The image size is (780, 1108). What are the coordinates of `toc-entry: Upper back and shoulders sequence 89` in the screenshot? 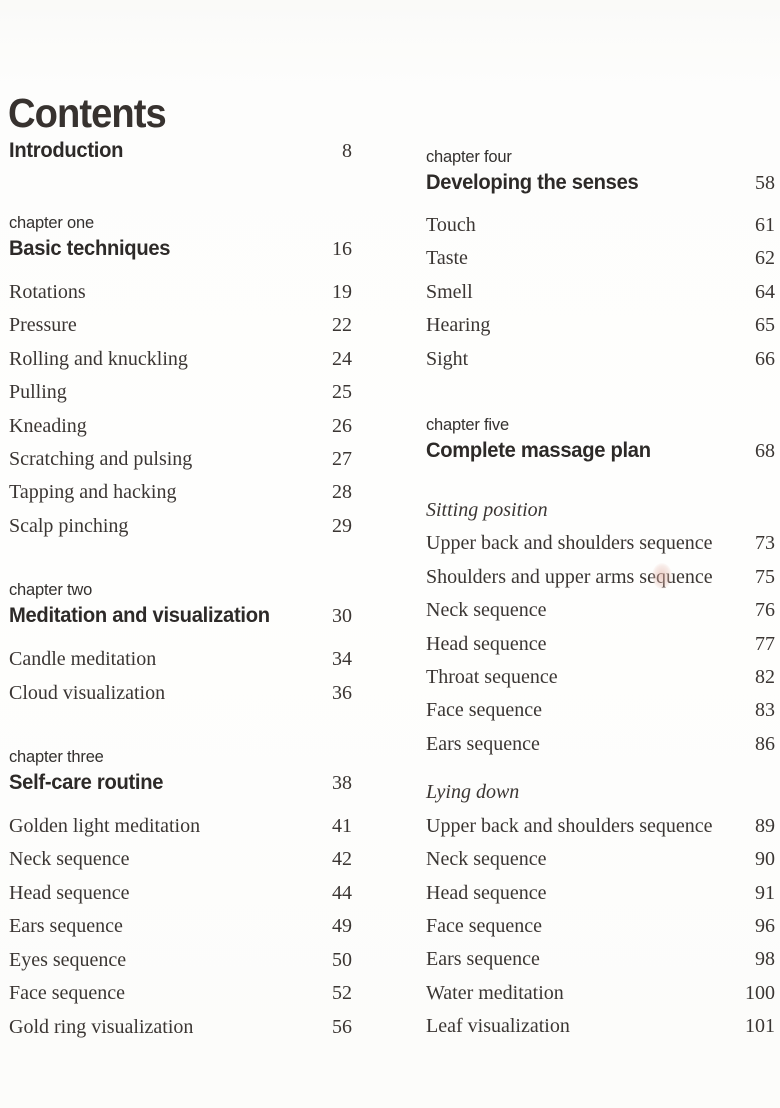 It's located at (600, 826).